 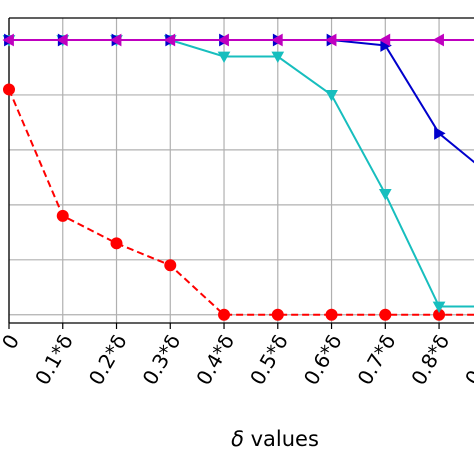 I want to click on x-axis-title: δ values, so click(x=275, y=439).